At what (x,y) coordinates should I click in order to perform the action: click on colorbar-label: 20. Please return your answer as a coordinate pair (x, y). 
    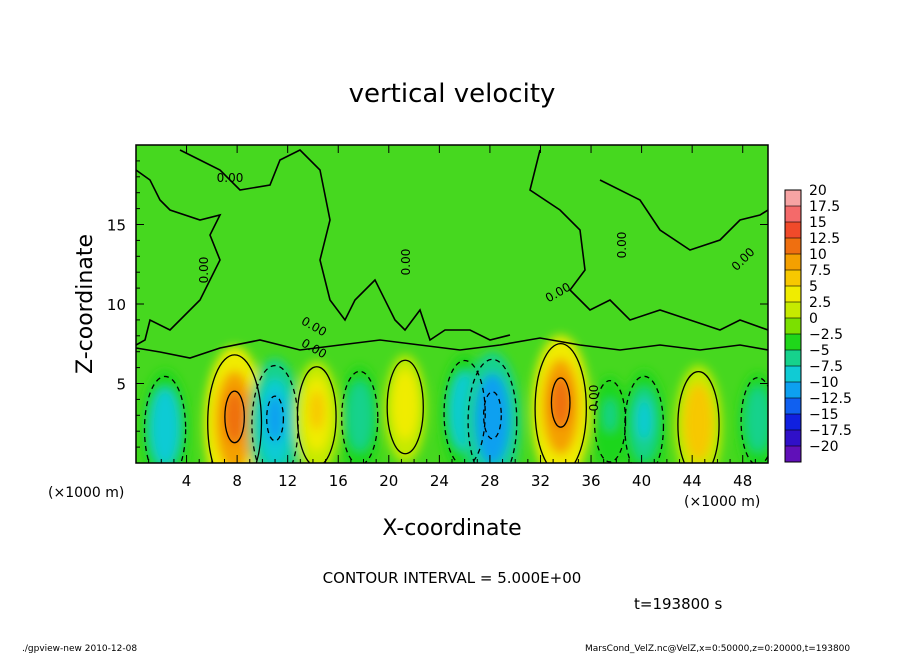
    Looking at the image, I should click on (818, 191).